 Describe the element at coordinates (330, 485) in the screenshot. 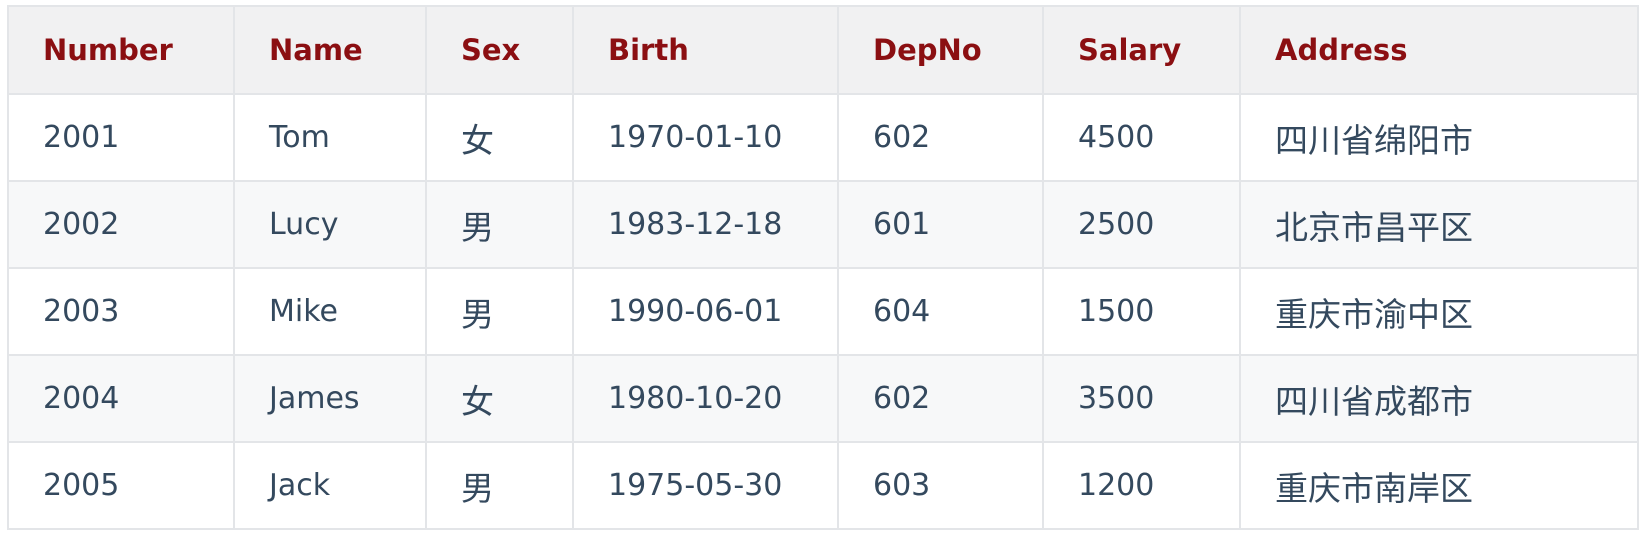

I see `cell-name: Jack` at that location.